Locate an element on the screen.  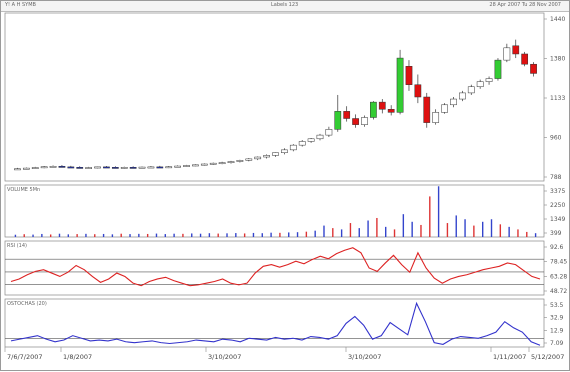
oscillator-tick-label: 32.9 is located at coordinates (557, 318).